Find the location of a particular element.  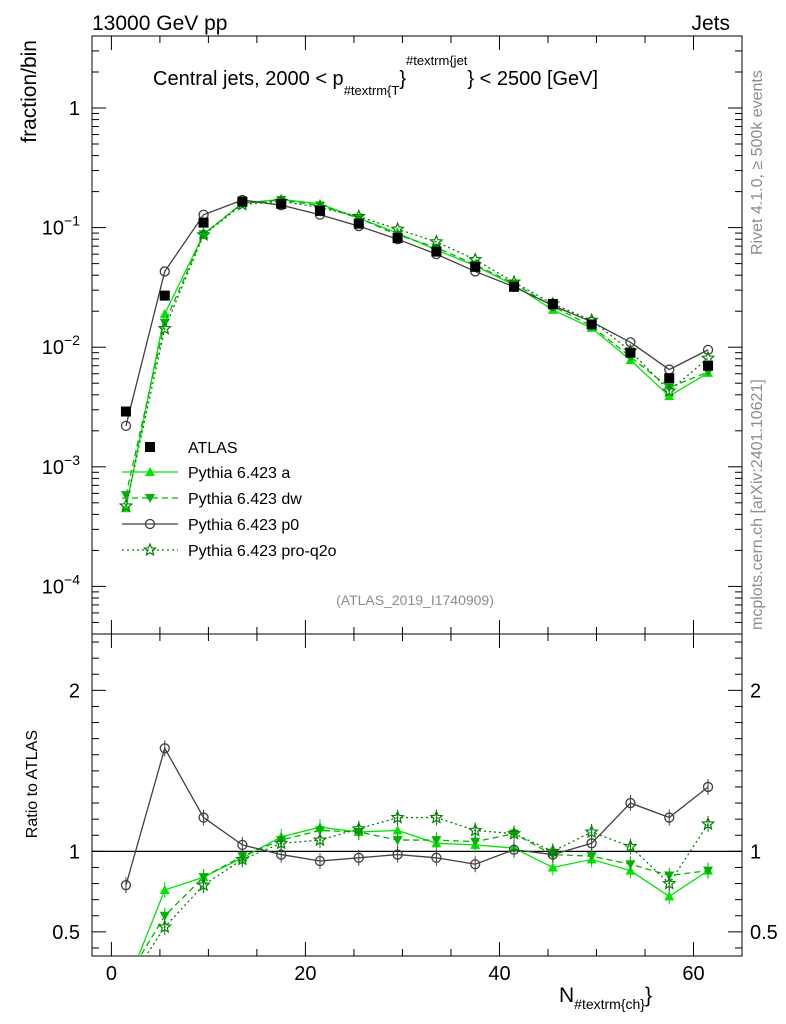

side-label-bottom: mcplots.cern.ch [arXiv:2401.10621] is located at coordinates (757, 504).